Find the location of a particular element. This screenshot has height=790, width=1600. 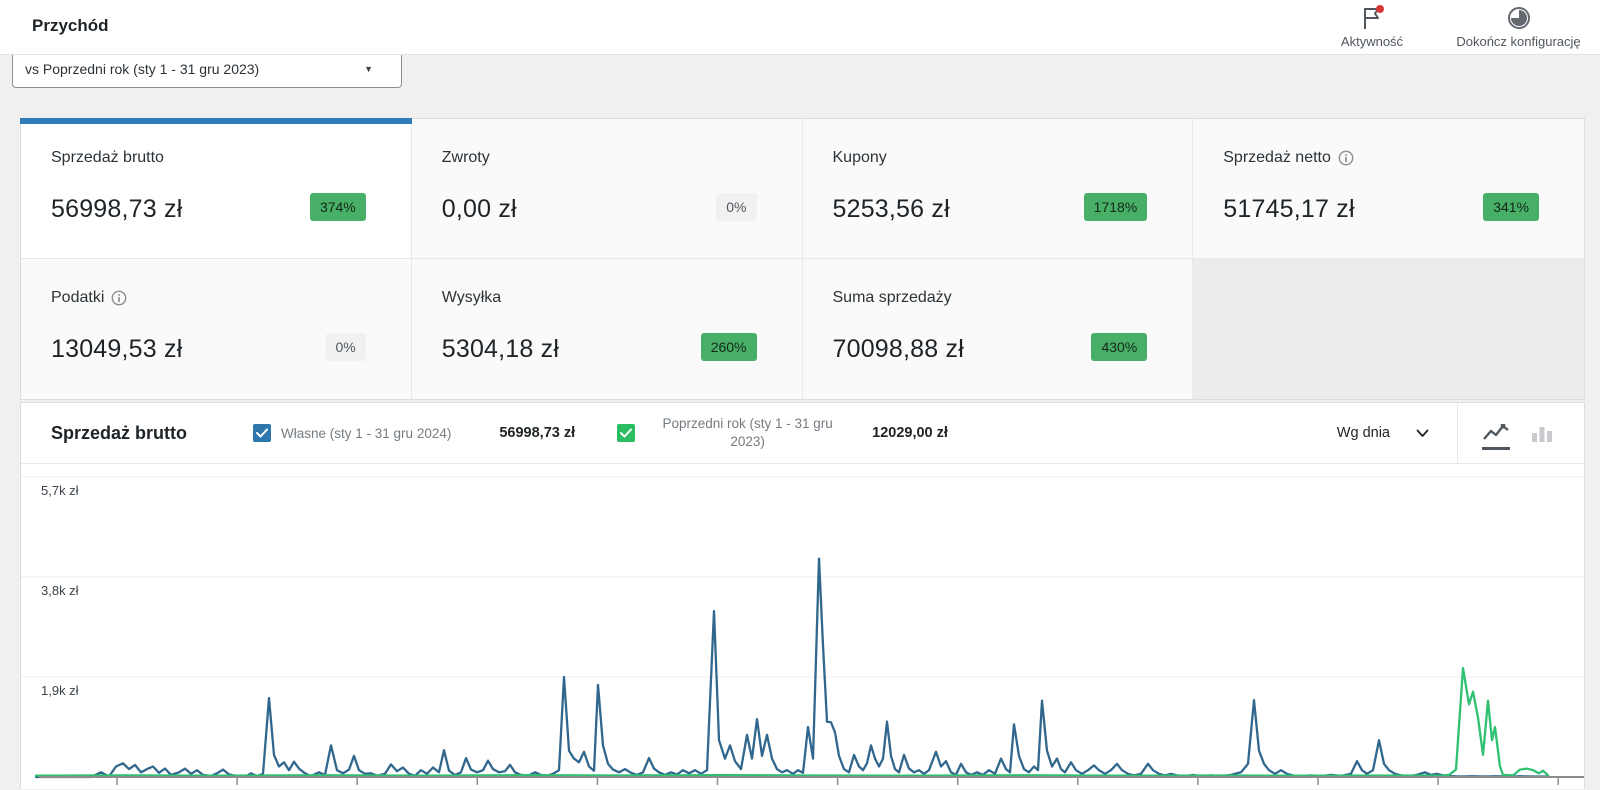

flag-icon is located at coordinates (1372, 18).